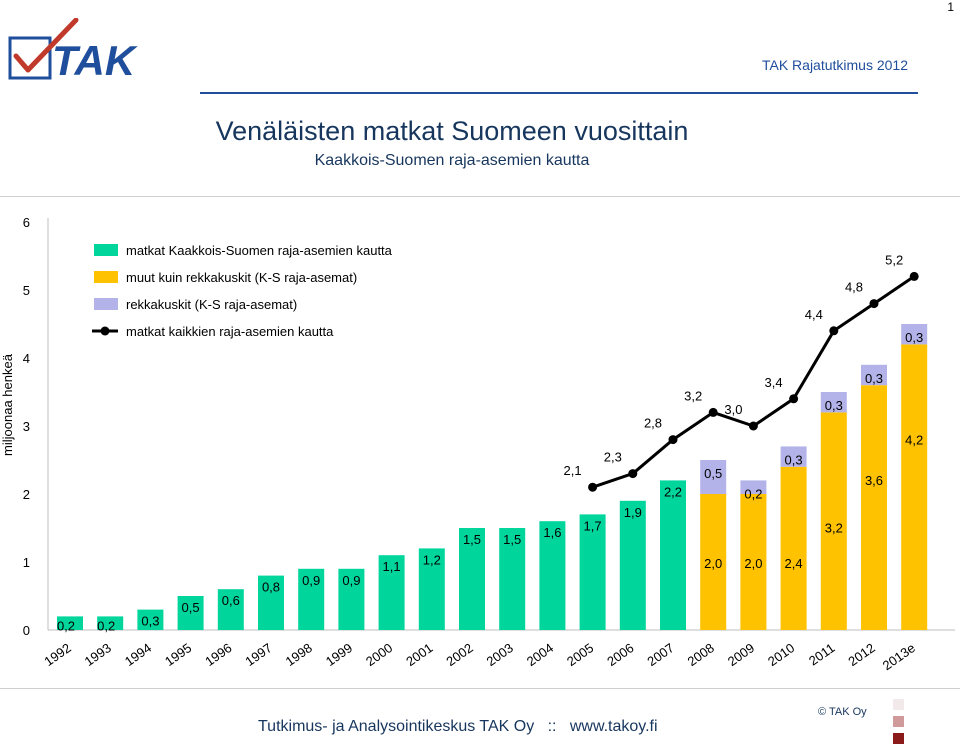 This screenshot has height=744, width=960. What do you see at coordinates (673, 491) in the screenshot?
I see `value-label-kaakkois-suomi: 2,2` at bounding box center [673, 491].